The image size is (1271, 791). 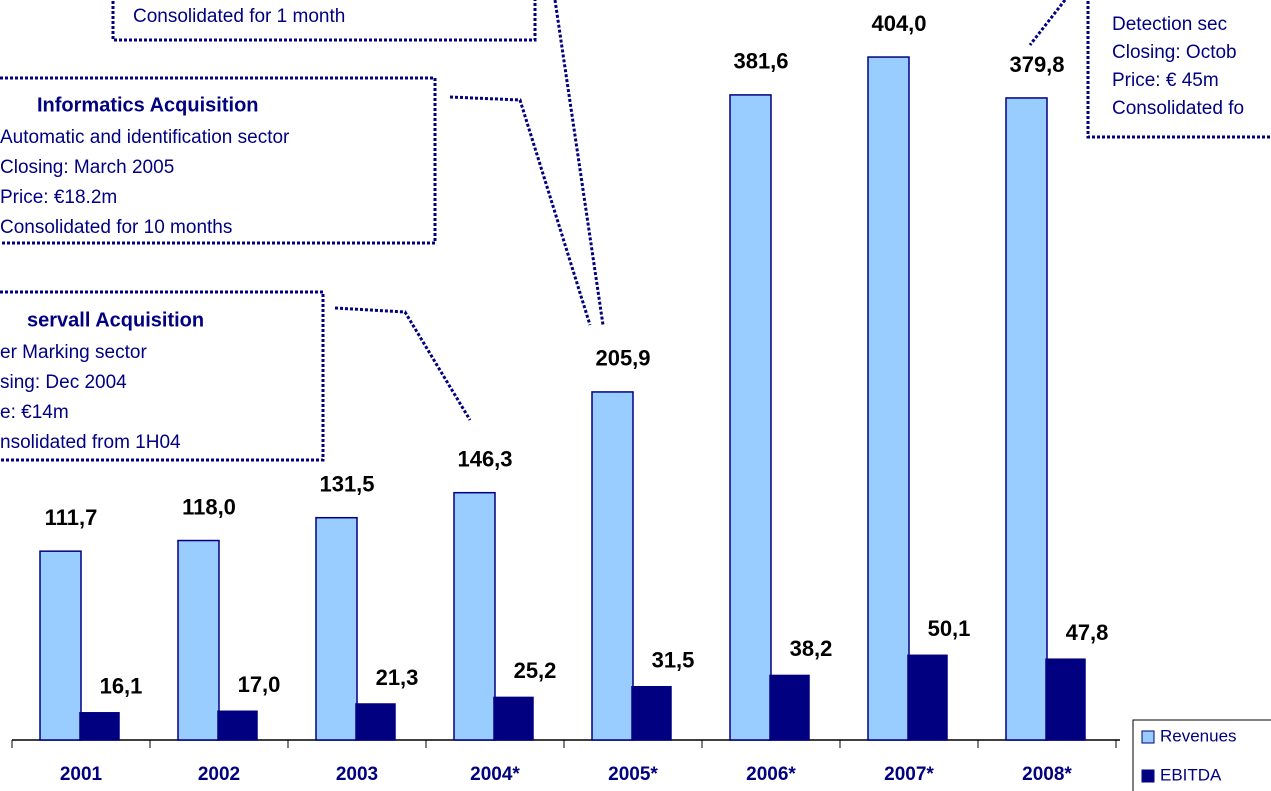 I want to click on annotation-text: sing: Dec 2004, so click(x=63, y=382).